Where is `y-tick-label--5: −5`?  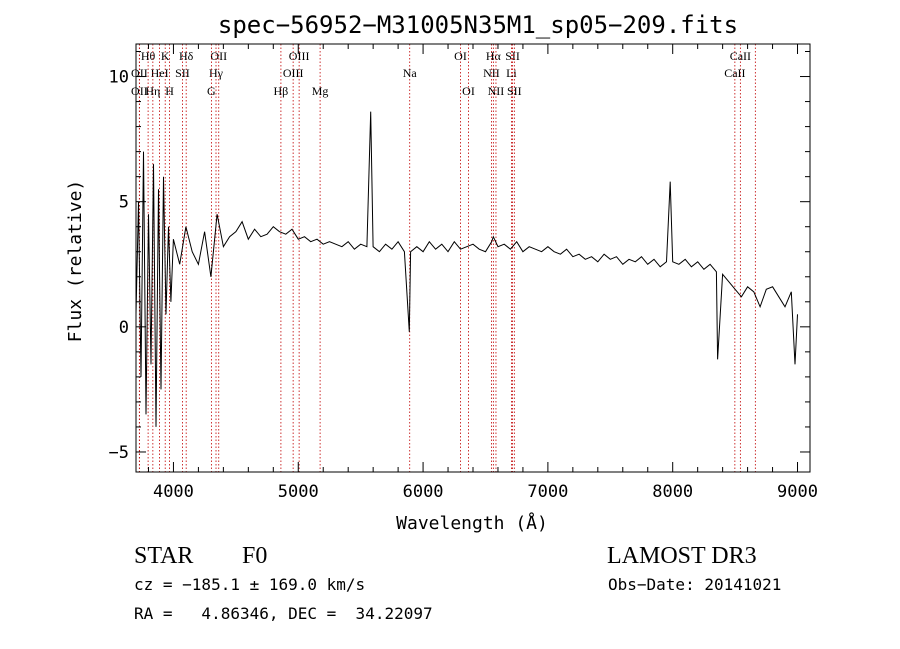 y-tick-label--5: −5 is located at coordinates (119, 453).